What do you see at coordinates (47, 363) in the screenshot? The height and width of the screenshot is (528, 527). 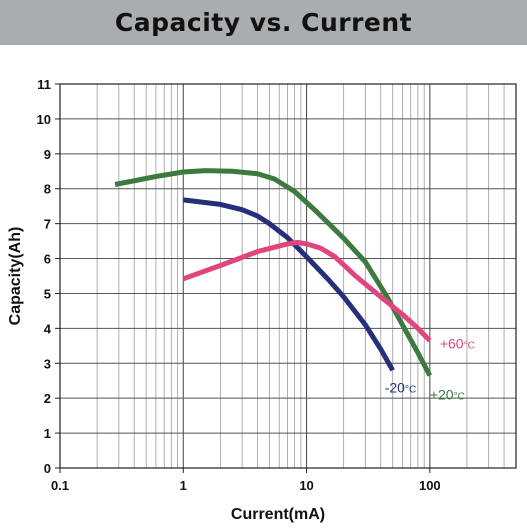 I see `y-tick-label: 3` at bounding box center [47, 363].